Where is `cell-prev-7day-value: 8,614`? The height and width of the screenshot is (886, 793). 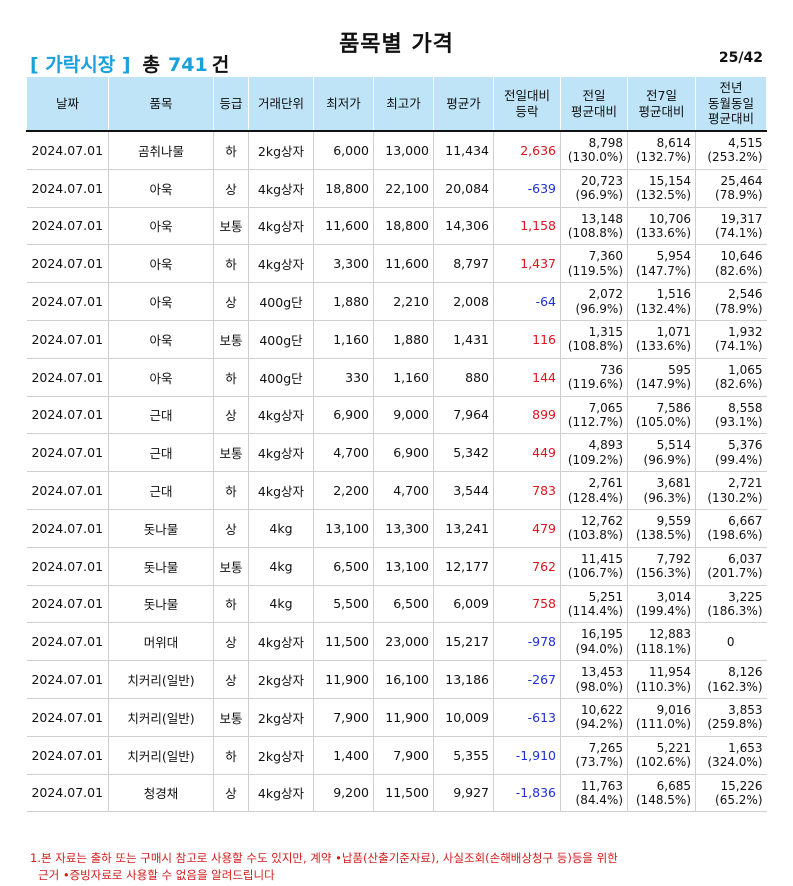
cell-prev-7day-value: 8,614 is located at coordinates (673, 143).